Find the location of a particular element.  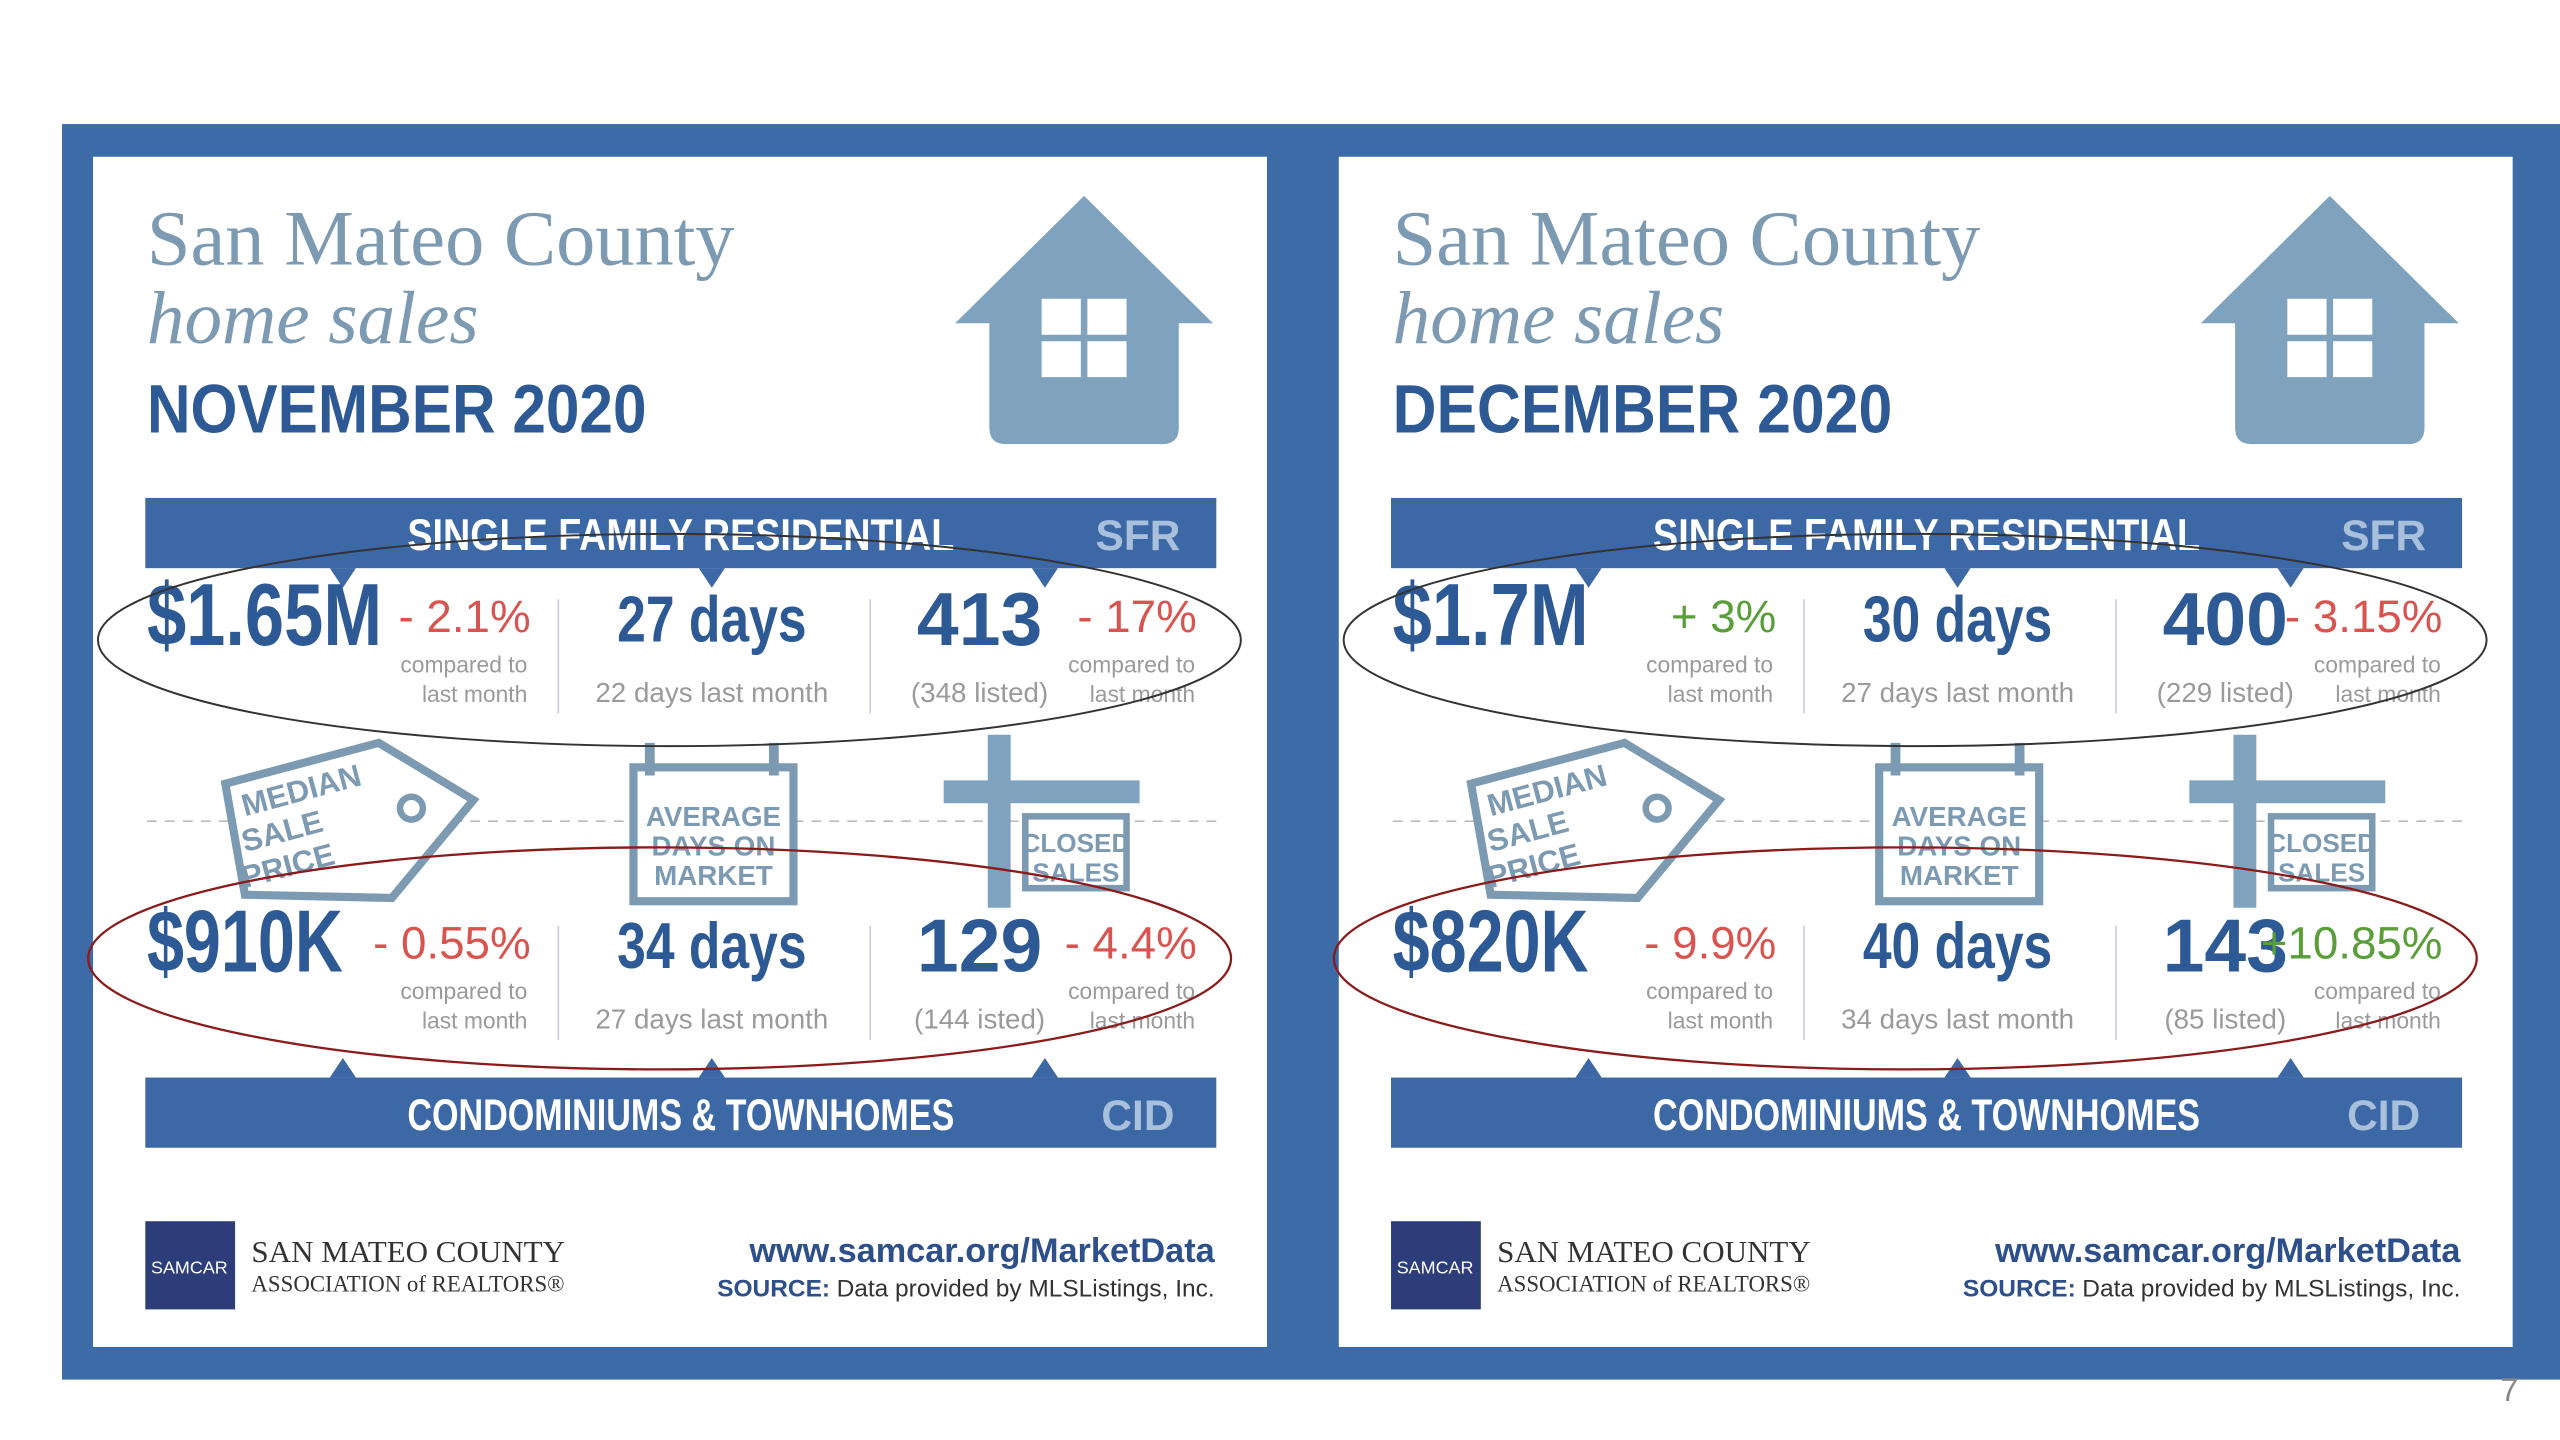

closed-sales: 129 is located at coordinates (979, 945).